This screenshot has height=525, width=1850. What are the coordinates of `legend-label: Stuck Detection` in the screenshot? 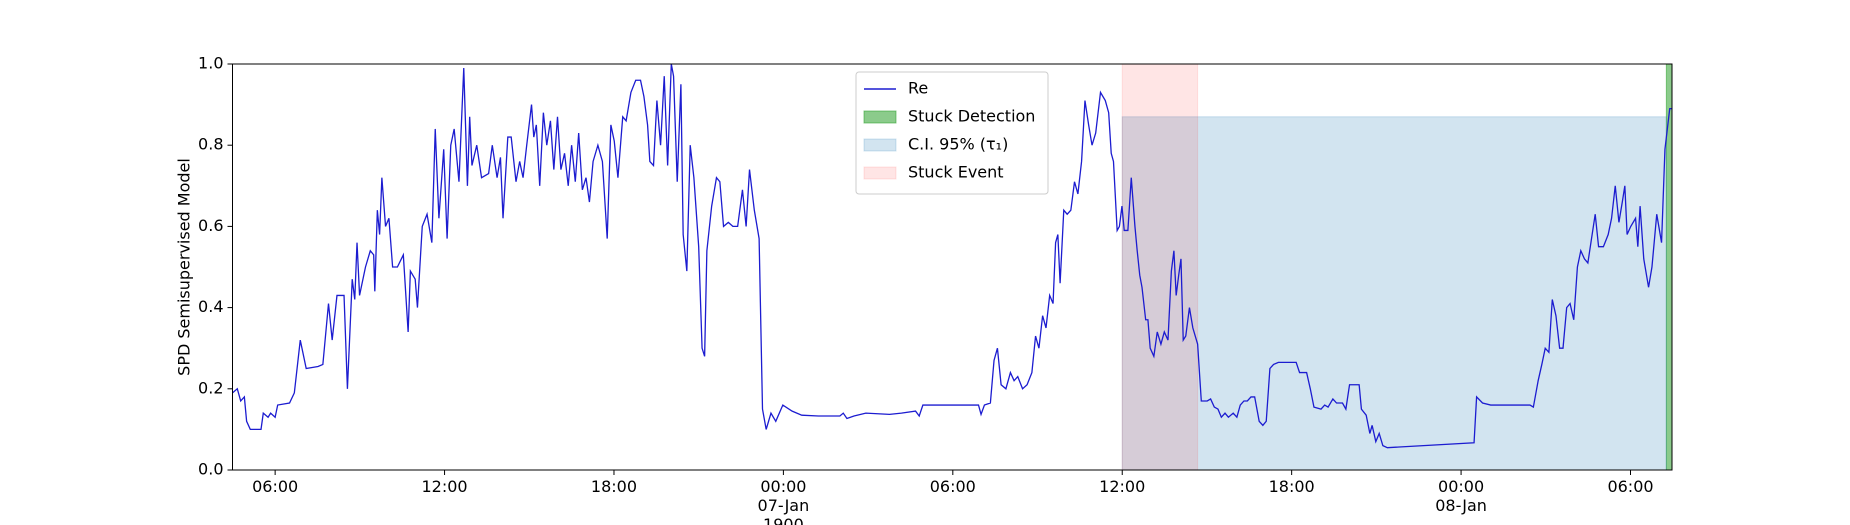 It's located at (971, 116).